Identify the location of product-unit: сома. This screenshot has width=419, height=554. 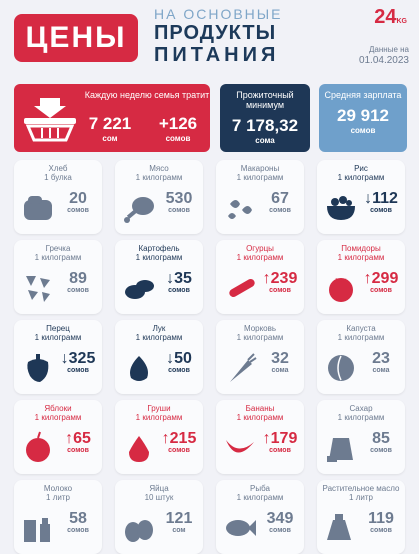
(280, 370).